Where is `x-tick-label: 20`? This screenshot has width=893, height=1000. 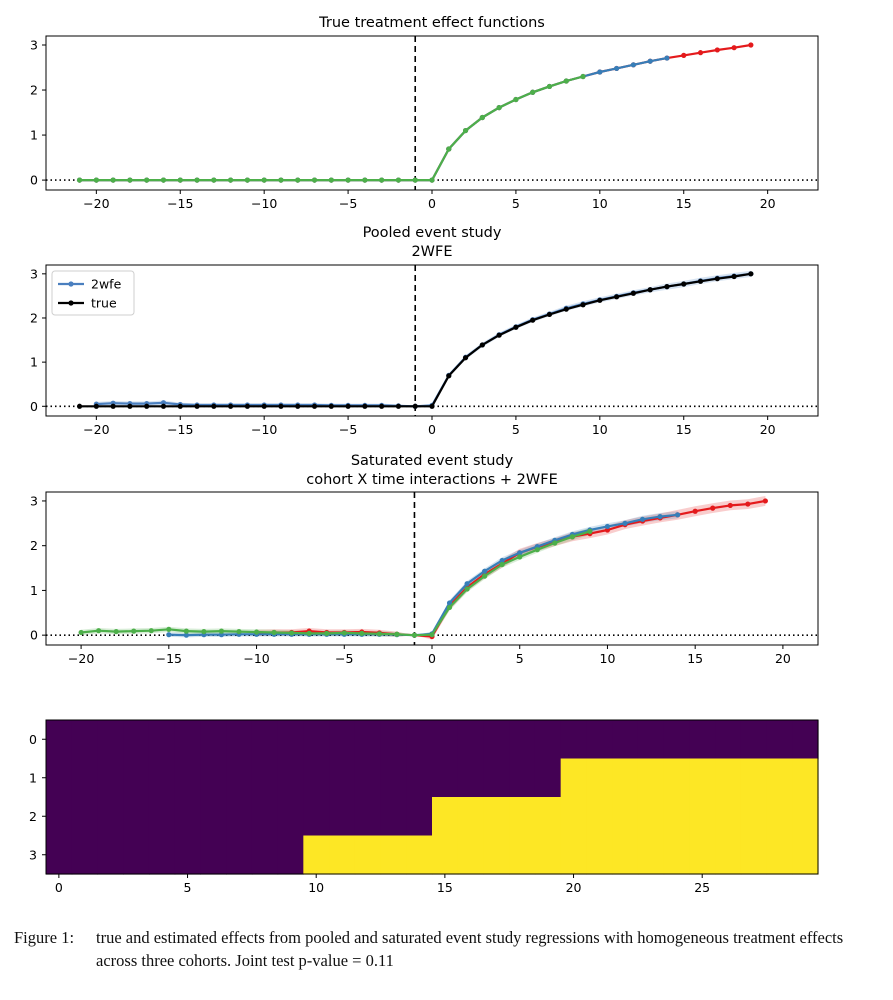 x-tick-label: 20 is located at coordinates (783, 658).